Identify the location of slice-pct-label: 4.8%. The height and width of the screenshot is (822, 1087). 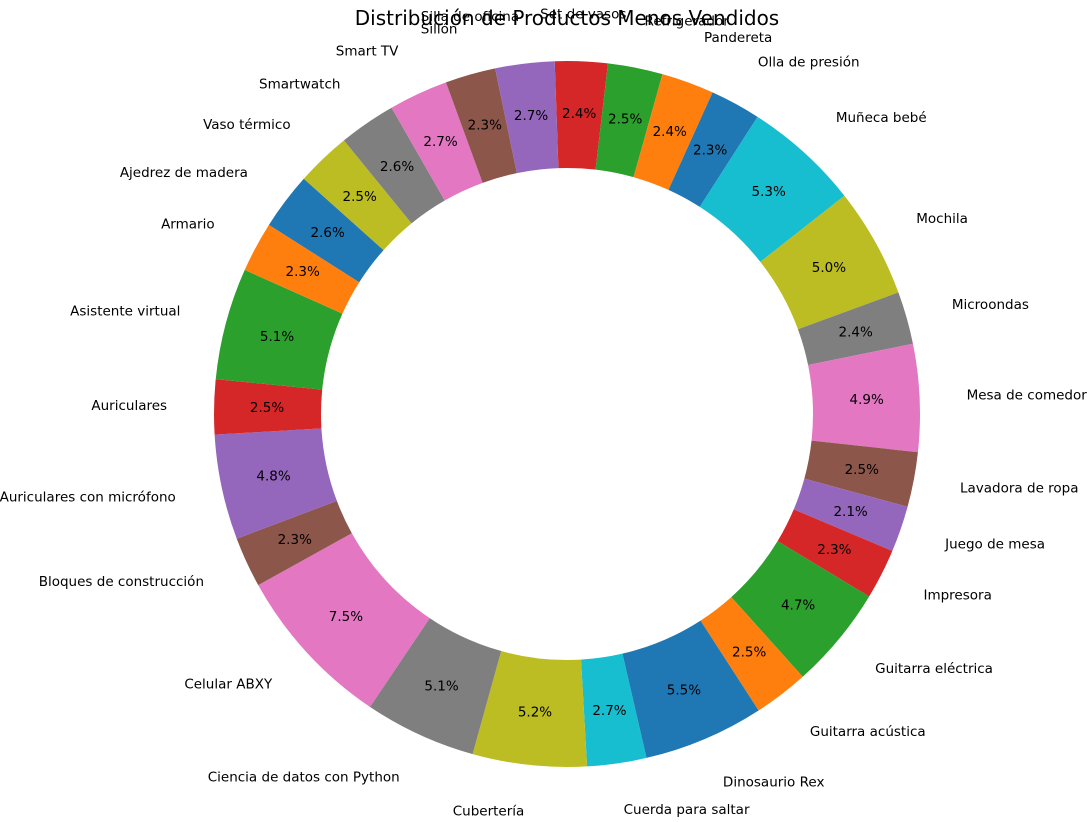
(273, 476).